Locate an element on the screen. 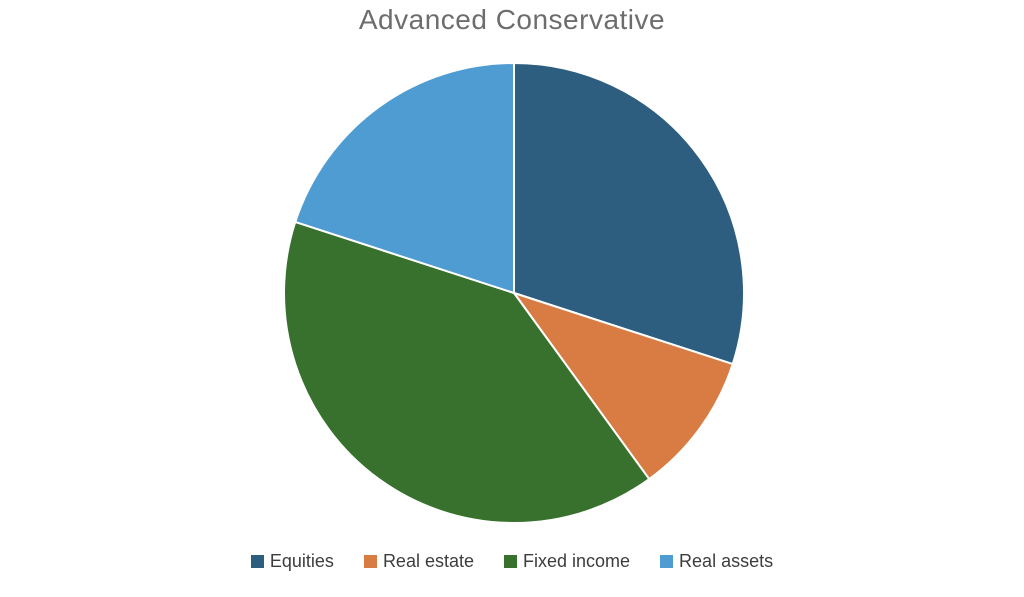 Image resolution: width=1024 pixels, height=597 pixels. pie-slice-equities is located at coordinates (629, 214).